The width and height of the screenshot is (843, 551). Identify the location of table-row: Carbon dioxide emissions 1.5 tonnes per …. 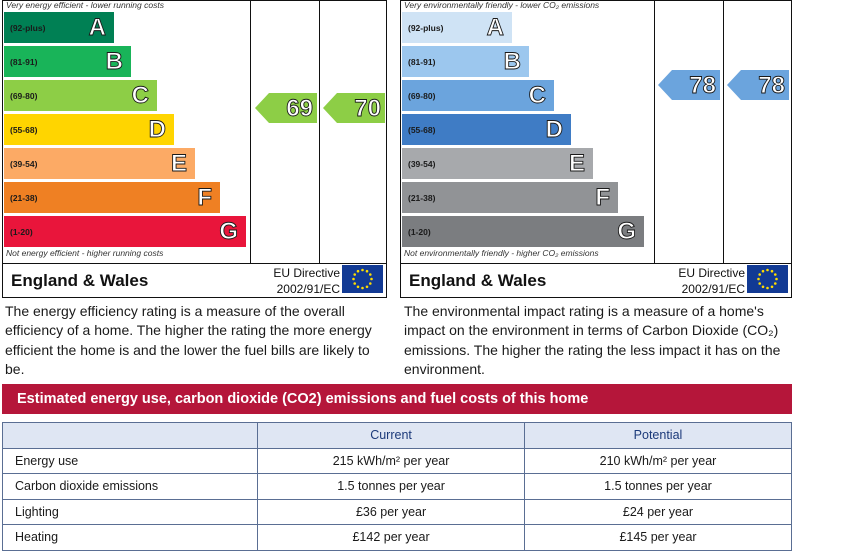
(396, 486).